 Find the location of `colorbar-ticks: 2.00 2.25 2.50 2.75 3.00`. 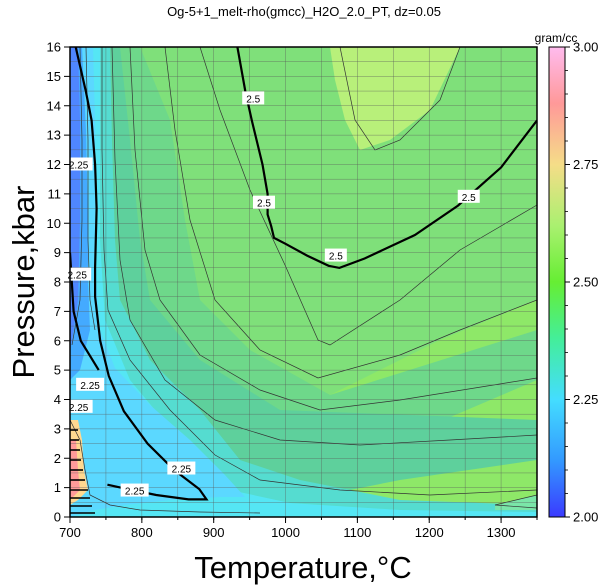

colorbar-ticks: 2.00 2.25 2.50 2.75 3.00 is located at coordinates (581, 282).